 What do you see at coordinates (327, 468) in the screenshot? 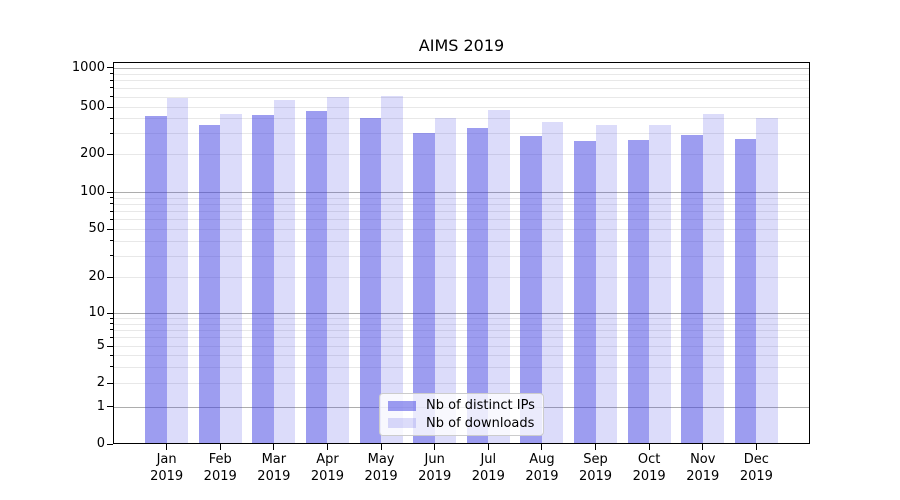
I see `x-tick-label-apr: Apr 2019` at bounding box center [327, 468].